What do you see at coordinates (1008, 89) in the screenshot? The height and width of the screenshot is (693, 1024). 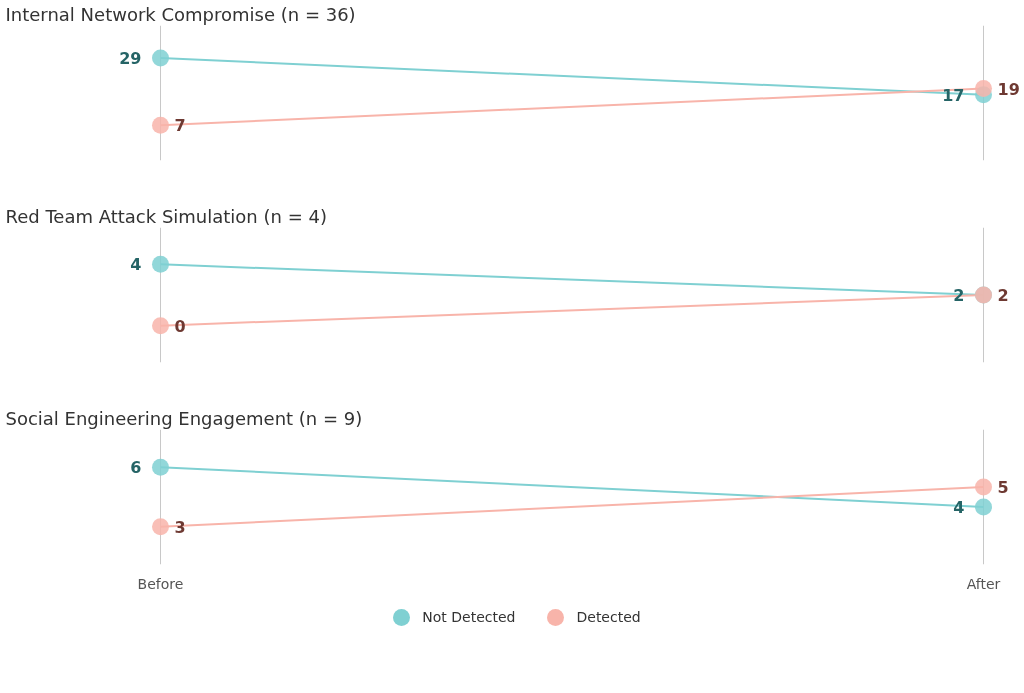 I see `data-label: 19` at bounding box center [1008, 89].